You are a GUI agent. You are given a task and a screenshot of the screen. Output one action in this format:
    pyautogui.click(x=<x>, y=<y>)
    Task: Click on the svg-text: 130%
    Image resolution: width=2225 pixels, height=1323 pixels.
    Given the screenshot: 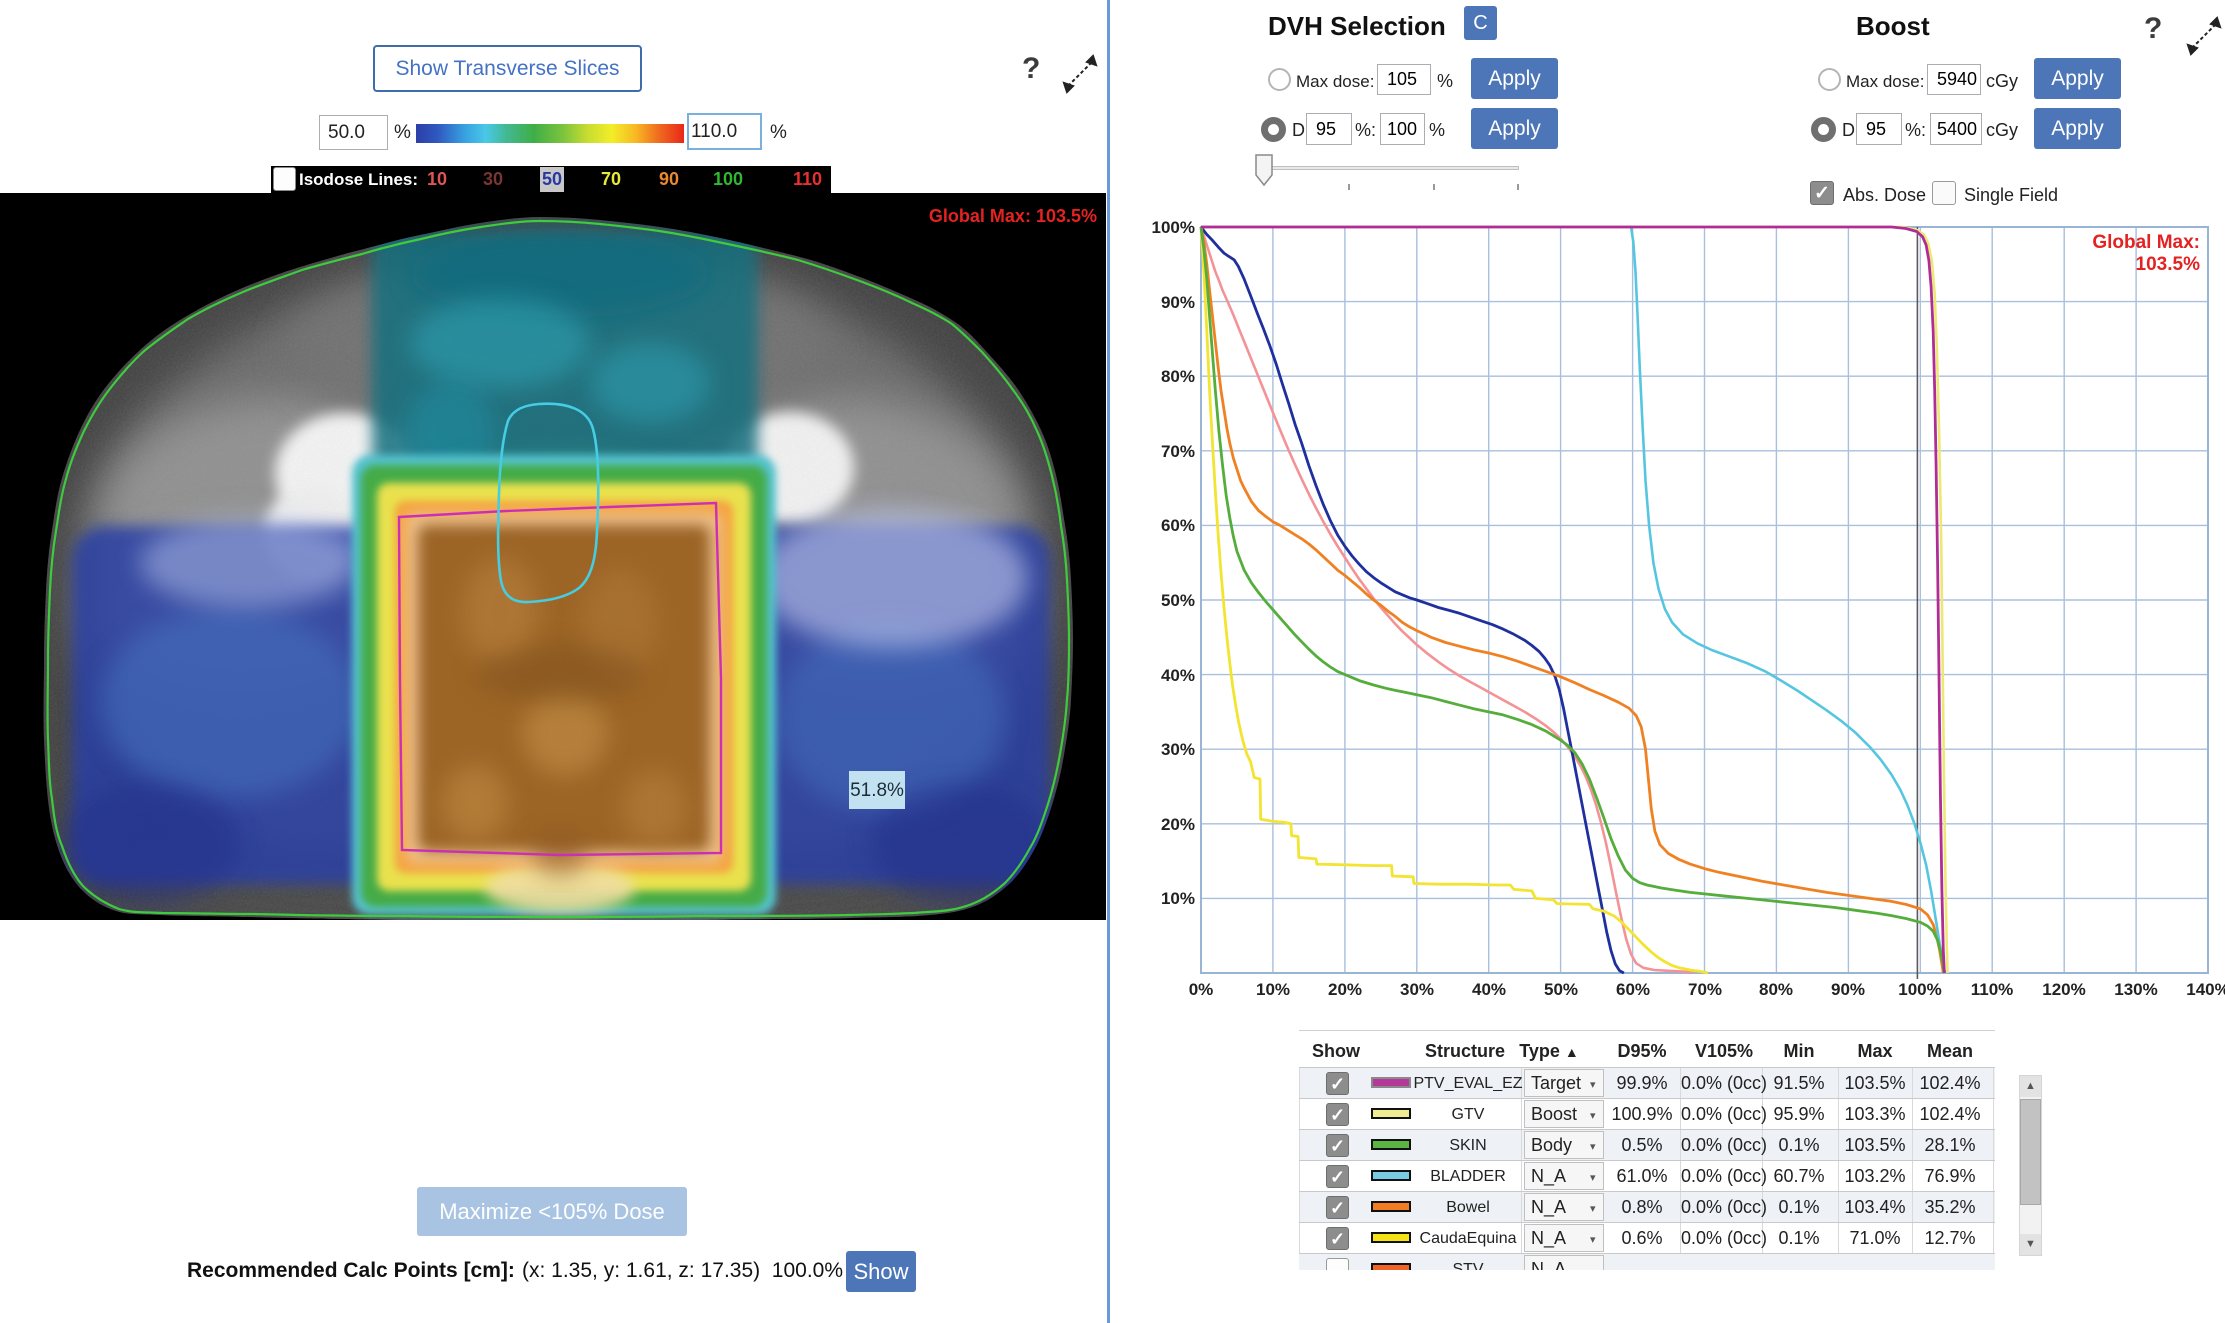 What is the action you would take?
    pyautogui.click(x=2135, y=989)
    